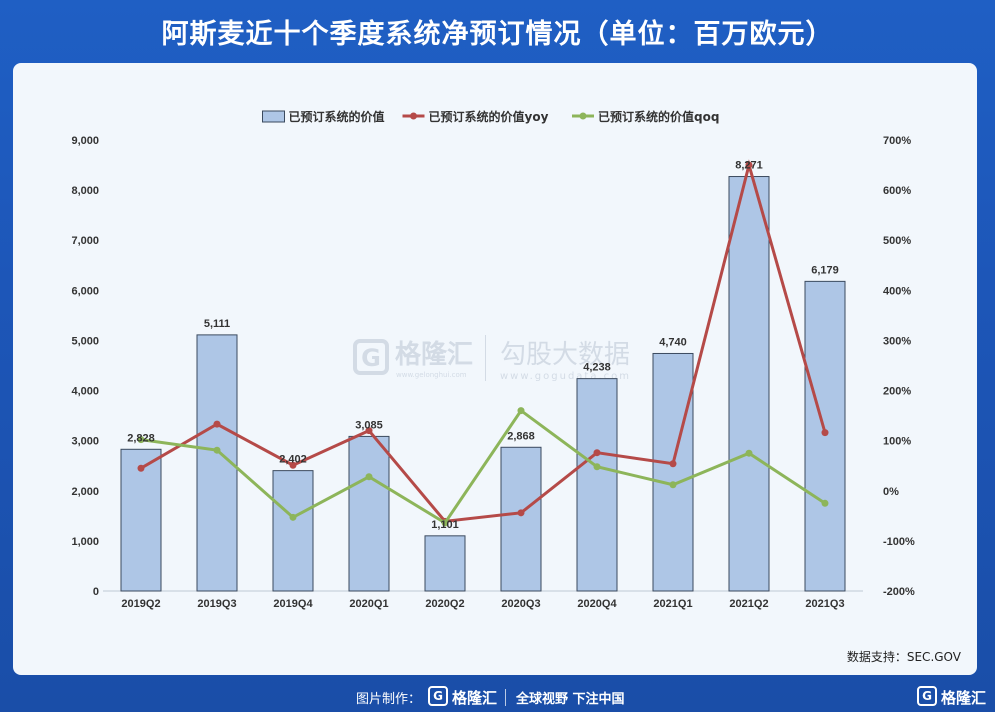  I want to click on watermark-brand-url: www.gelonghui.com, so click(431, 375).